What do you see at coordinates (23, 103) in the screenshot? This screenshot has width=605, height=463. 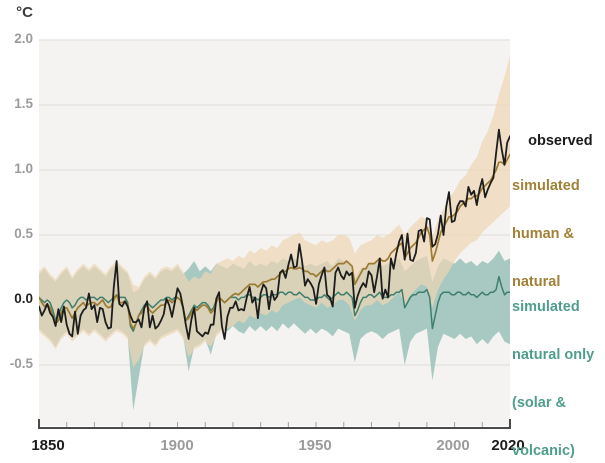 I see `y-tick-label-1.5: 1.5` at bounding box center [23, 103].